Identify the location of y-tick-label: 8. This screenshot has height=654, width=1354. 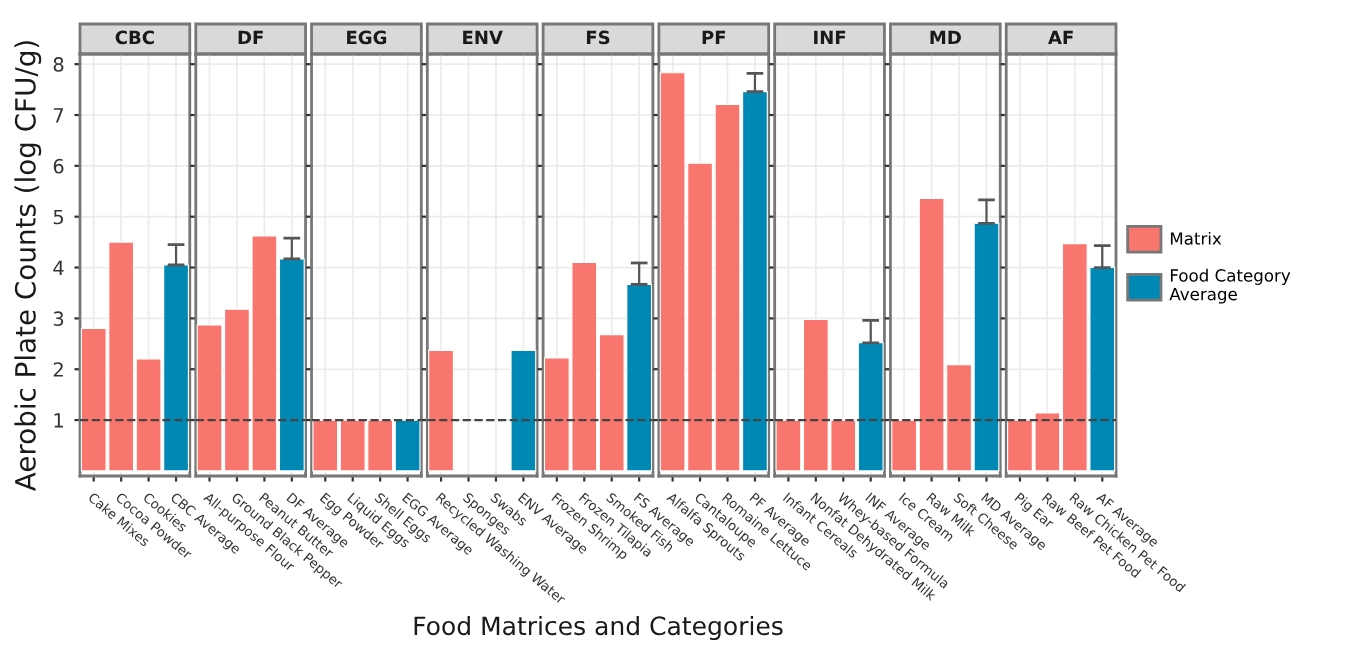
(58, 64).